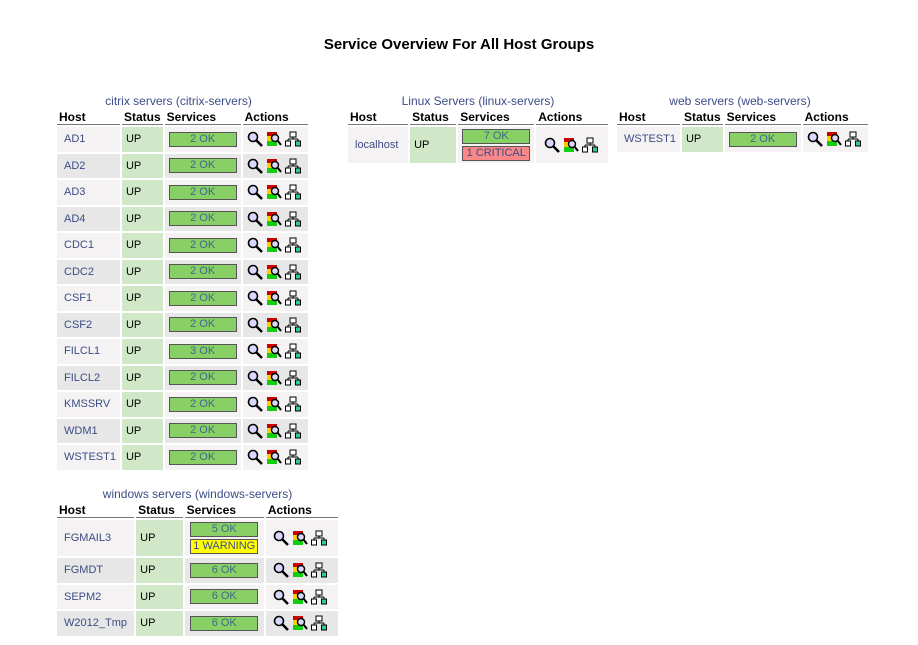 The width and height of the screenshot is (918, 645). Describe the element at coordinates (516, 101) in the screenshot. I see `group-alias-link: linux-servers` at that location.